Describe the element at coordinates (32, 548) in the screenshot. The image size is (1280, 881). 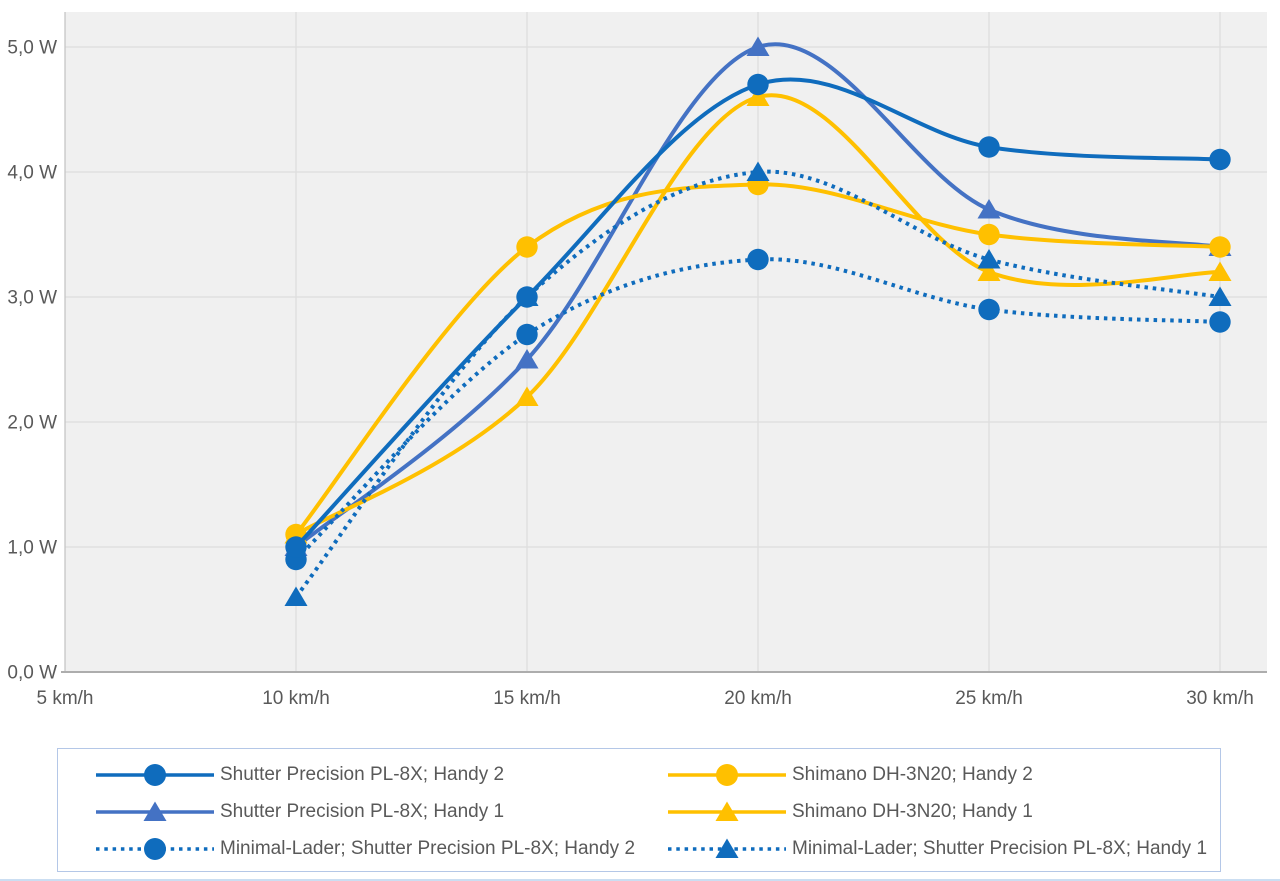
I see `y-tick-label: 1,0 W` at that location.